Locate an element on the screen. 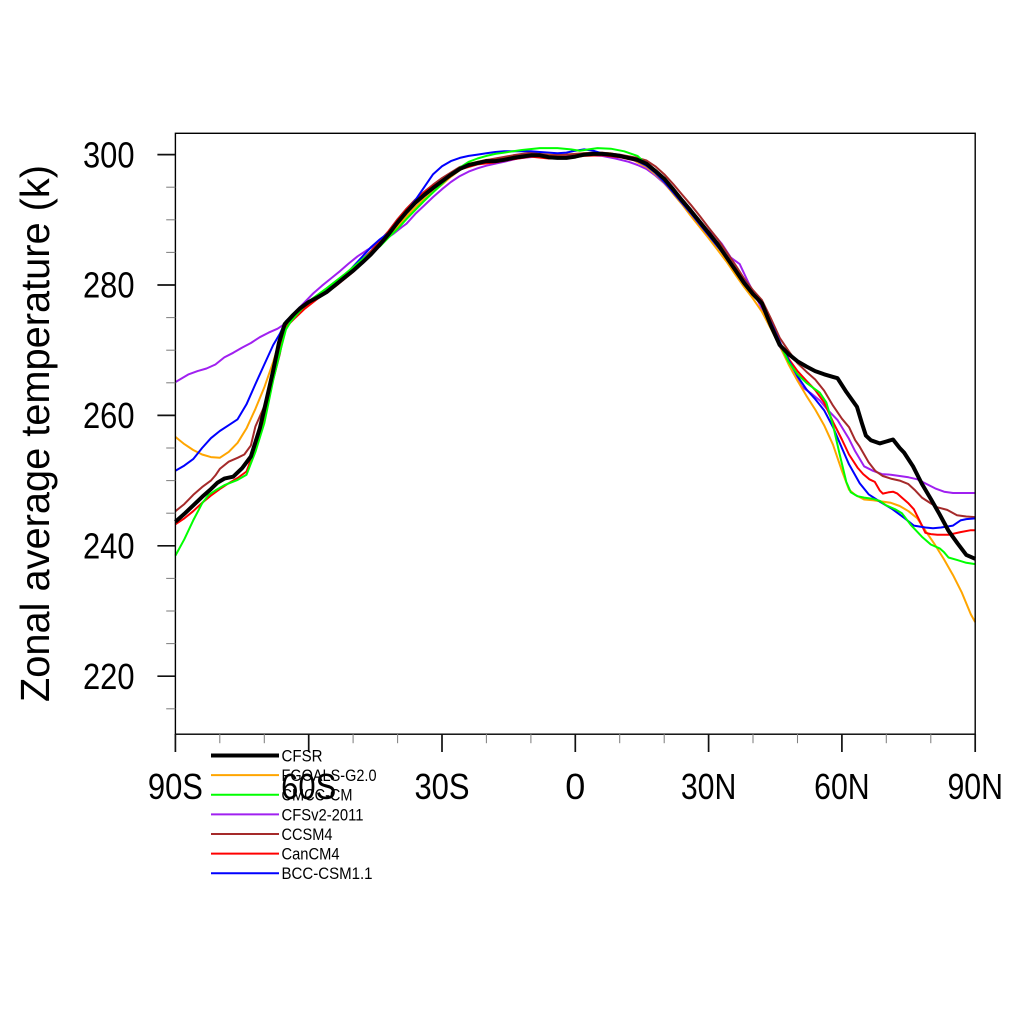  svg-text: BCC-CSM1.1 is located at coordinates (327, 873).